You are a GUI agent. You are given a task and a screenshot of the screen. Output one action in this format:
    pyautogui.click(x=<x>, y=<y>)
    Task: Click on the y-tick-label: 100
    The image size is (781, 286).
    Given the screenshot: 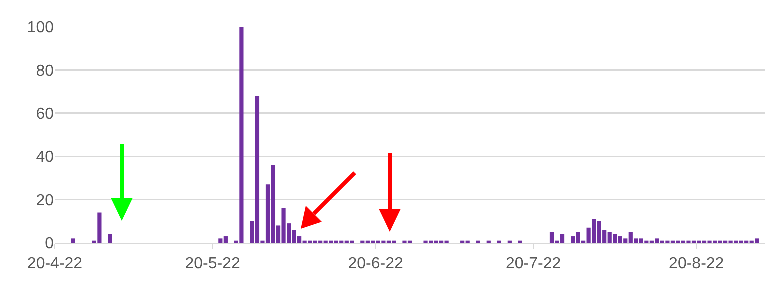 What is the action you would take?
    pyautogui.click(x=40, y=28)
    